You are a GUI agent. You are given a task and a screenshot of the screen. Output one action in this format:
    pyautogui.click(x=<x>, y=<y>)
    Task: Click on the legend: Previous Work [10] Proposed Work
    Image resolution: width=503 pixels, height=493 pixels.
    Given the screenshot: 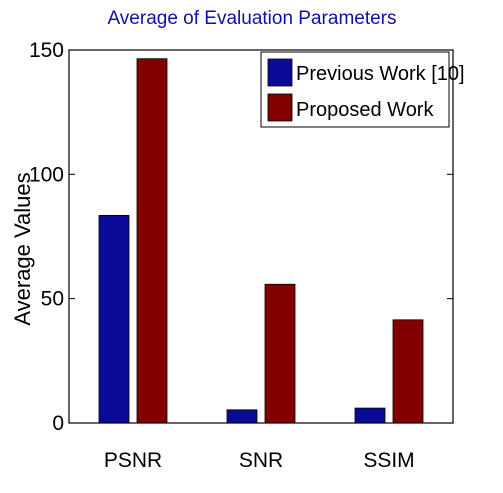 What is the action you would take?
    pyautogui.click(x=362, y=89)
    